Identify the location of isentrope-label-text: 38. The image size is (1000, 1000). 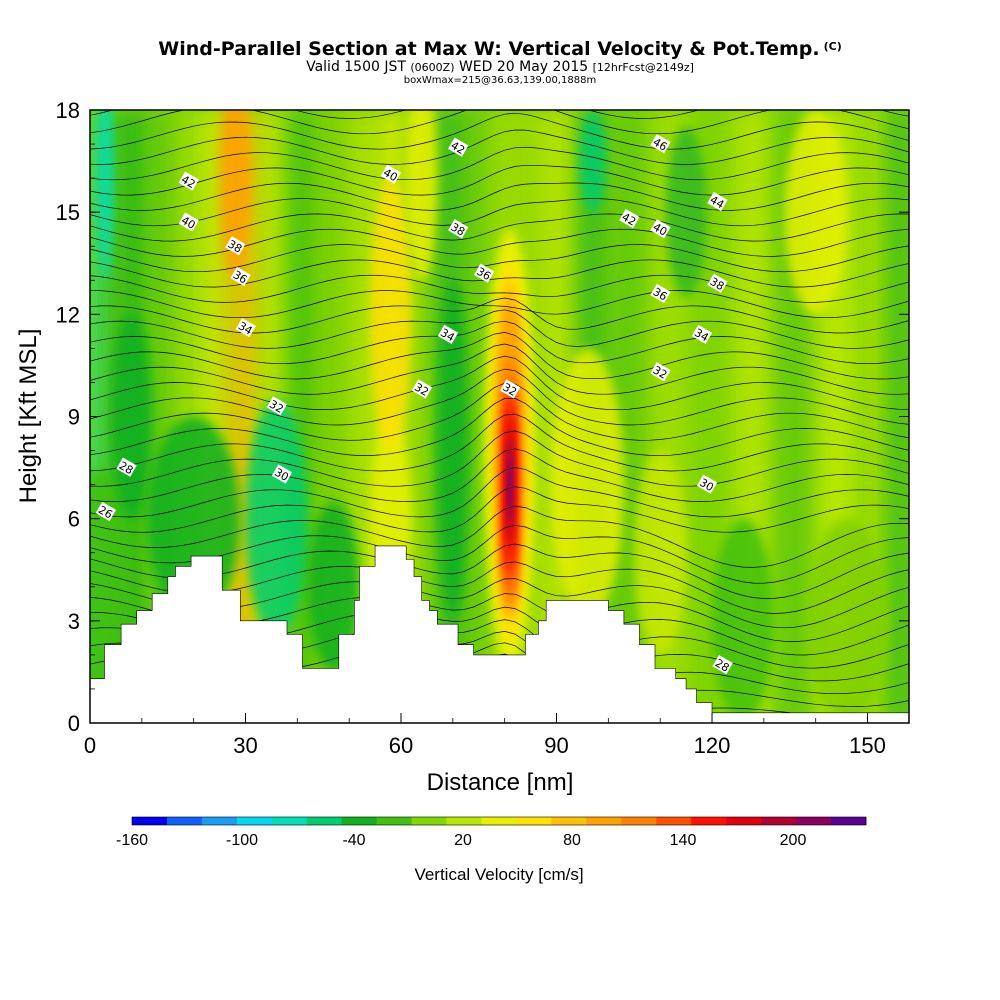
(235, 247).